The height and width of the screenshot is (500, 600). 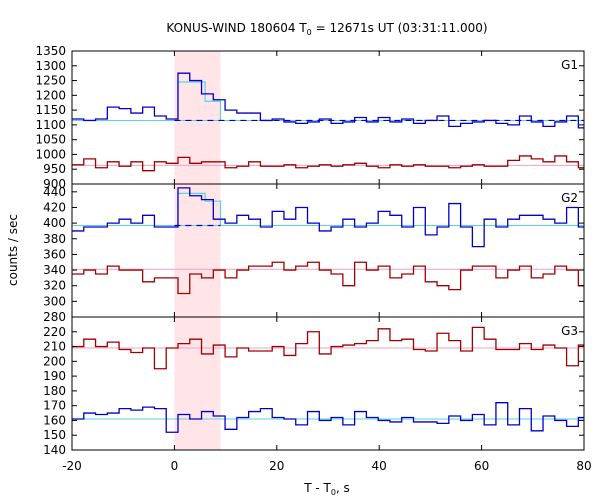 What do you see at coordinates (50, 51) in the screenshot?
I see `y-tick-label: 1350` at bounding box center [50, 51].